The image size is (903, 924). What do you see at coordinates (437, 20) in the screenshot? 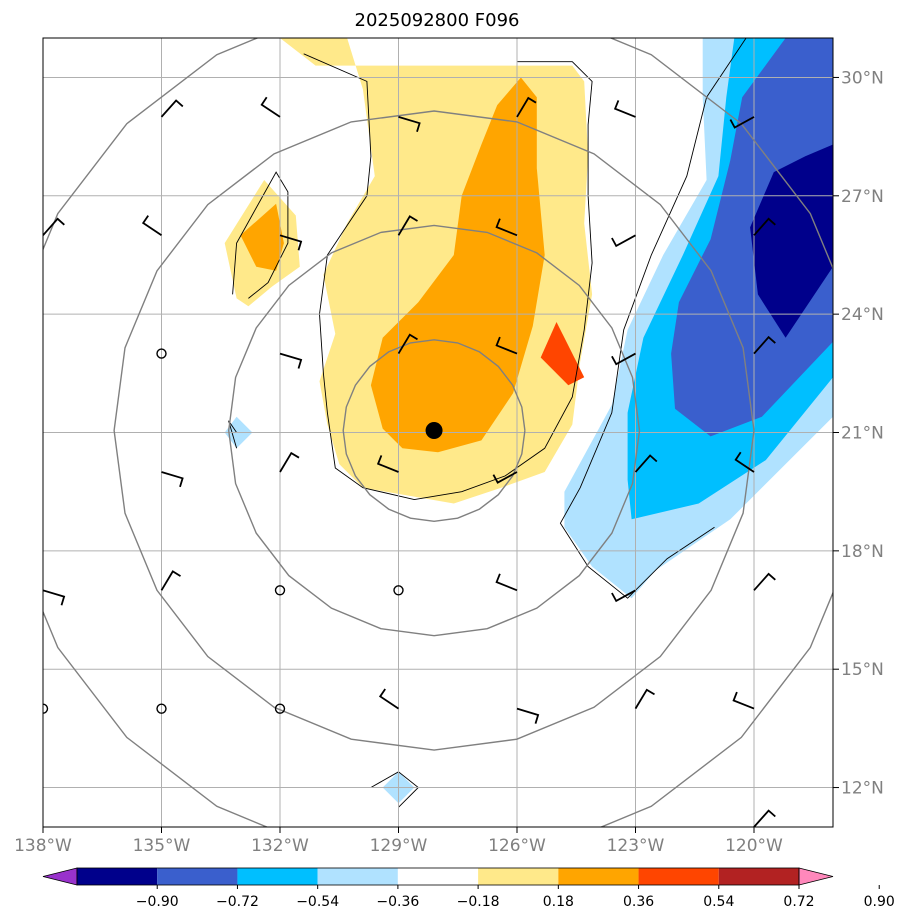
I see `chart-title: 2025092800 F096` at bounding box center [437, 20].